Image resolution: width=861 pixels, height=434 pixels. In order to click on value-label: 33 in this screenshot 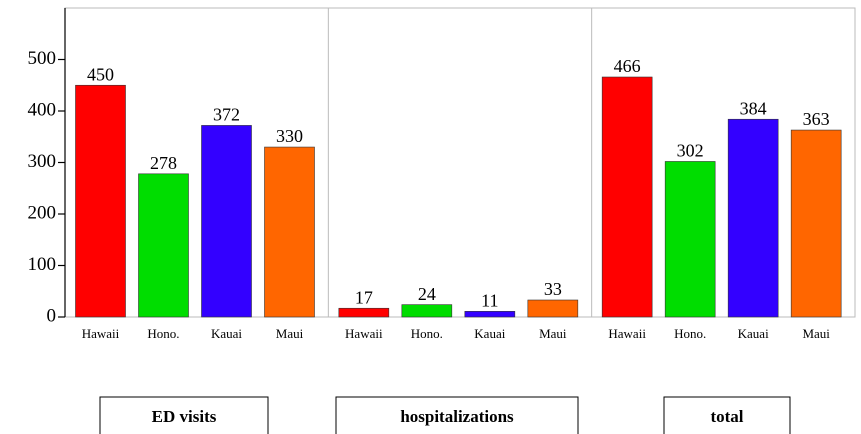, I will do `click(553, 289)`.